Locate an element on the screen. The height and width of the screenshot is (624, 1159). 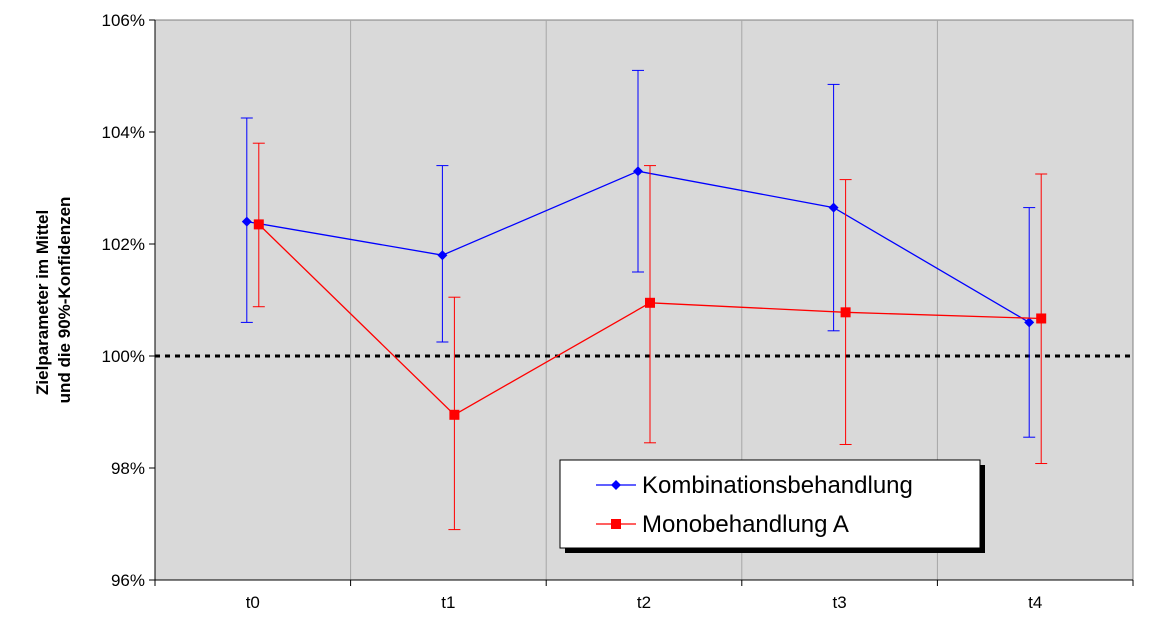
x-tick-label: t1 is located at coordinates (448, 602).